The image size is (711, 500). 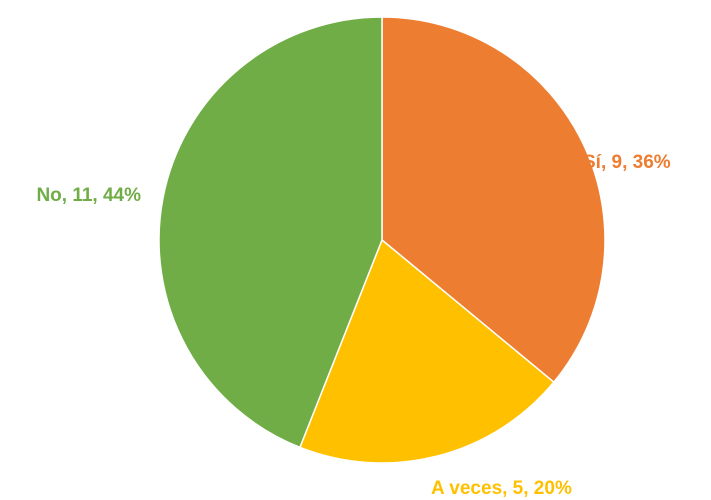 I want to click on data-label-no: No, 11, 44%, so click(x=88, y=195).